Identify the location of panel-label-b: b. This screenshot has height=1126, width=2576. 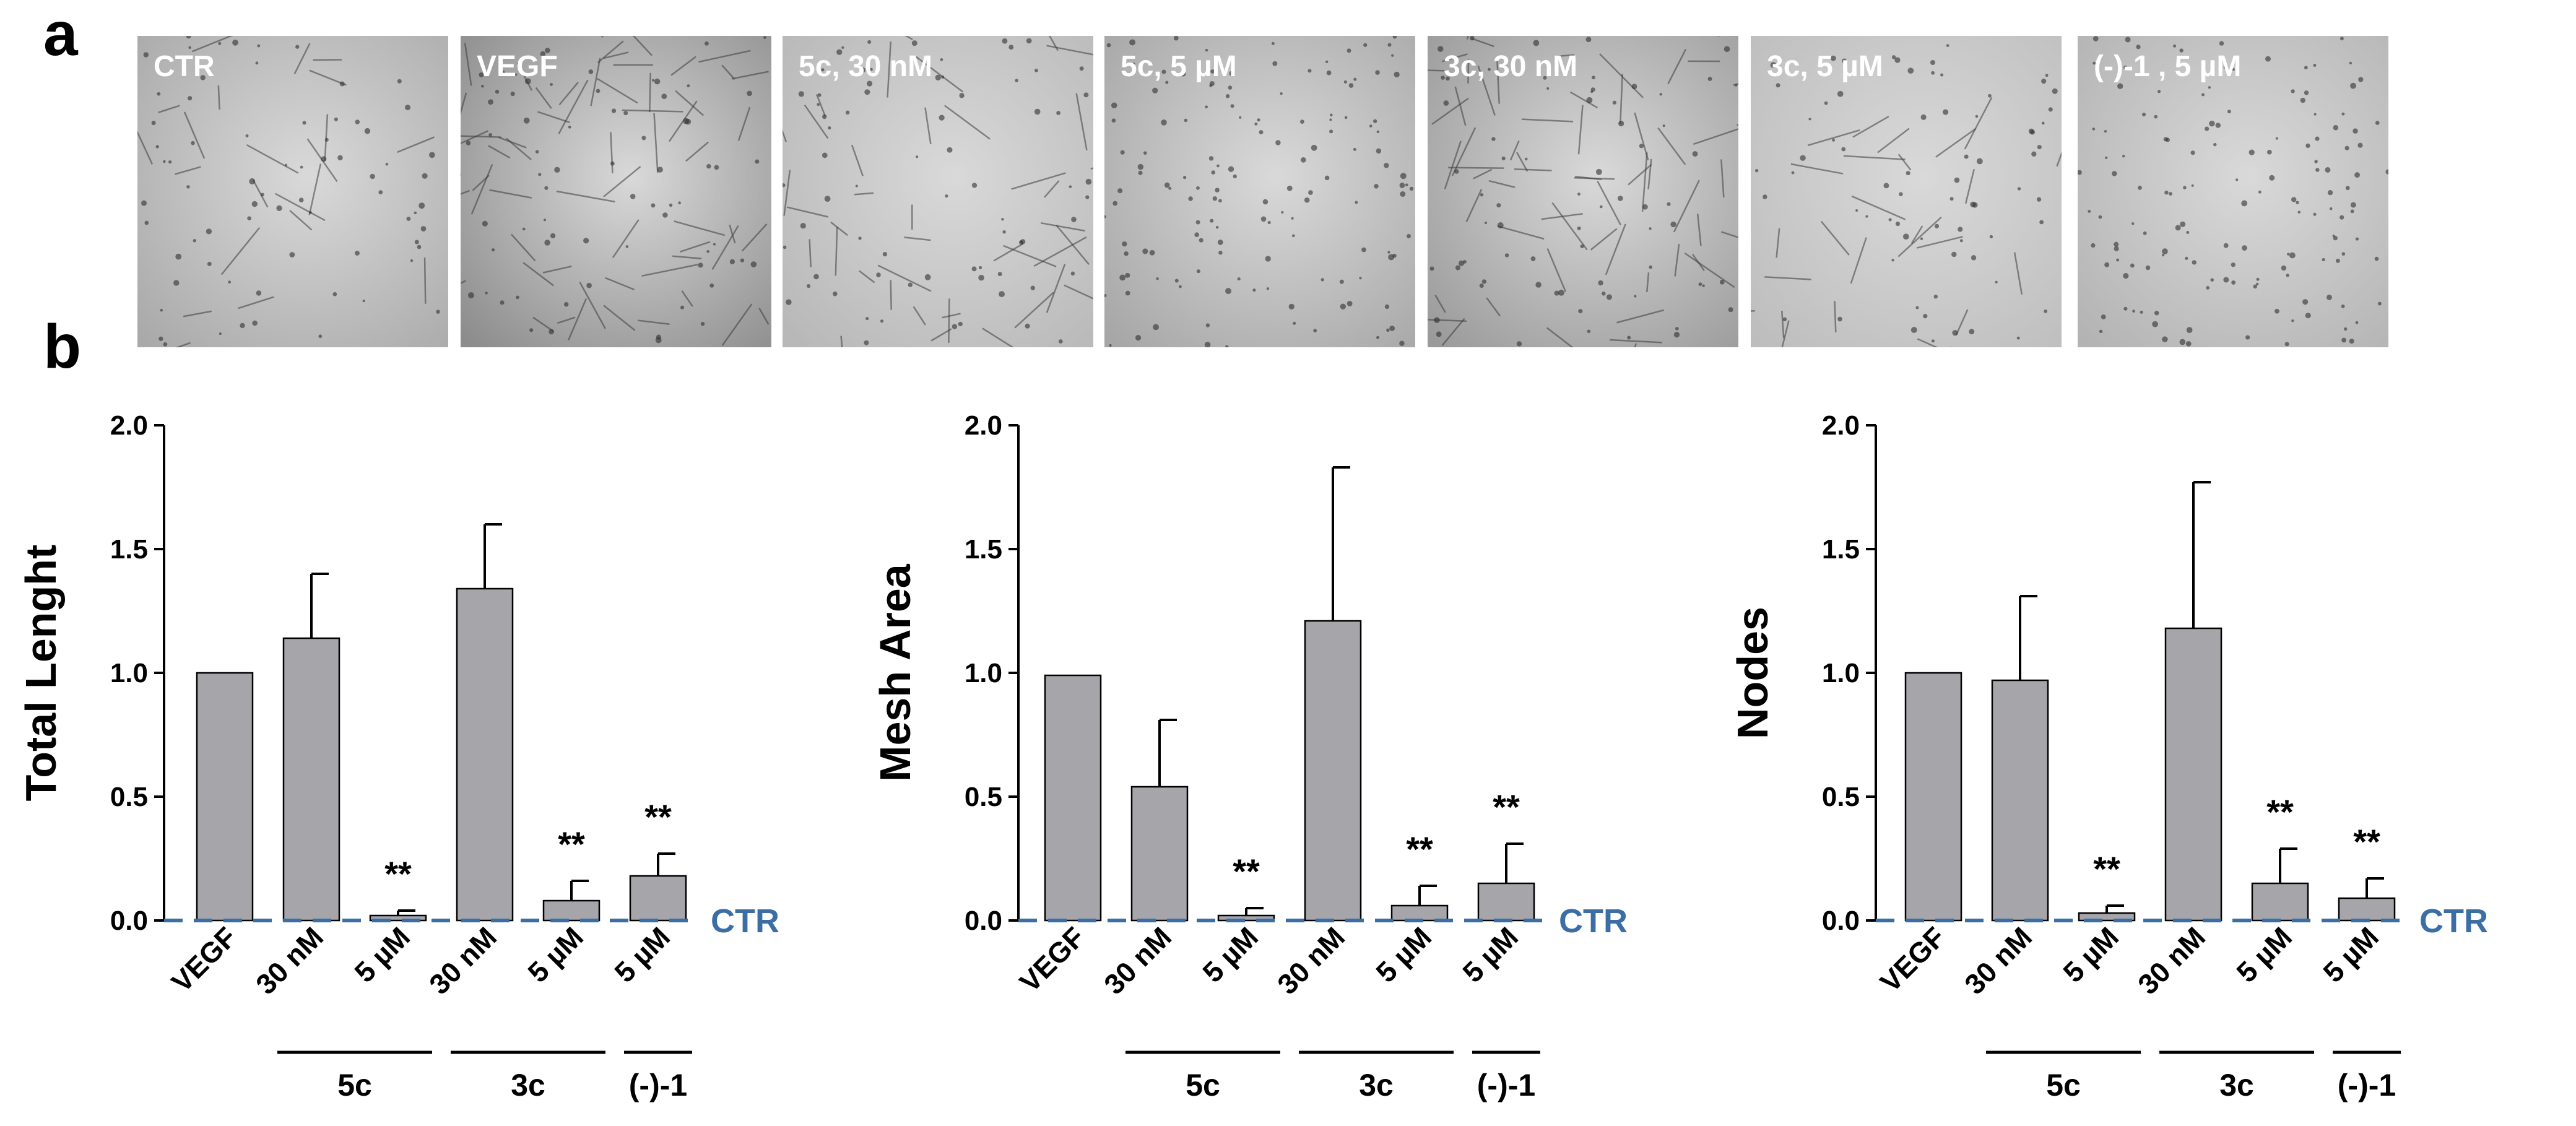
(62, 346).